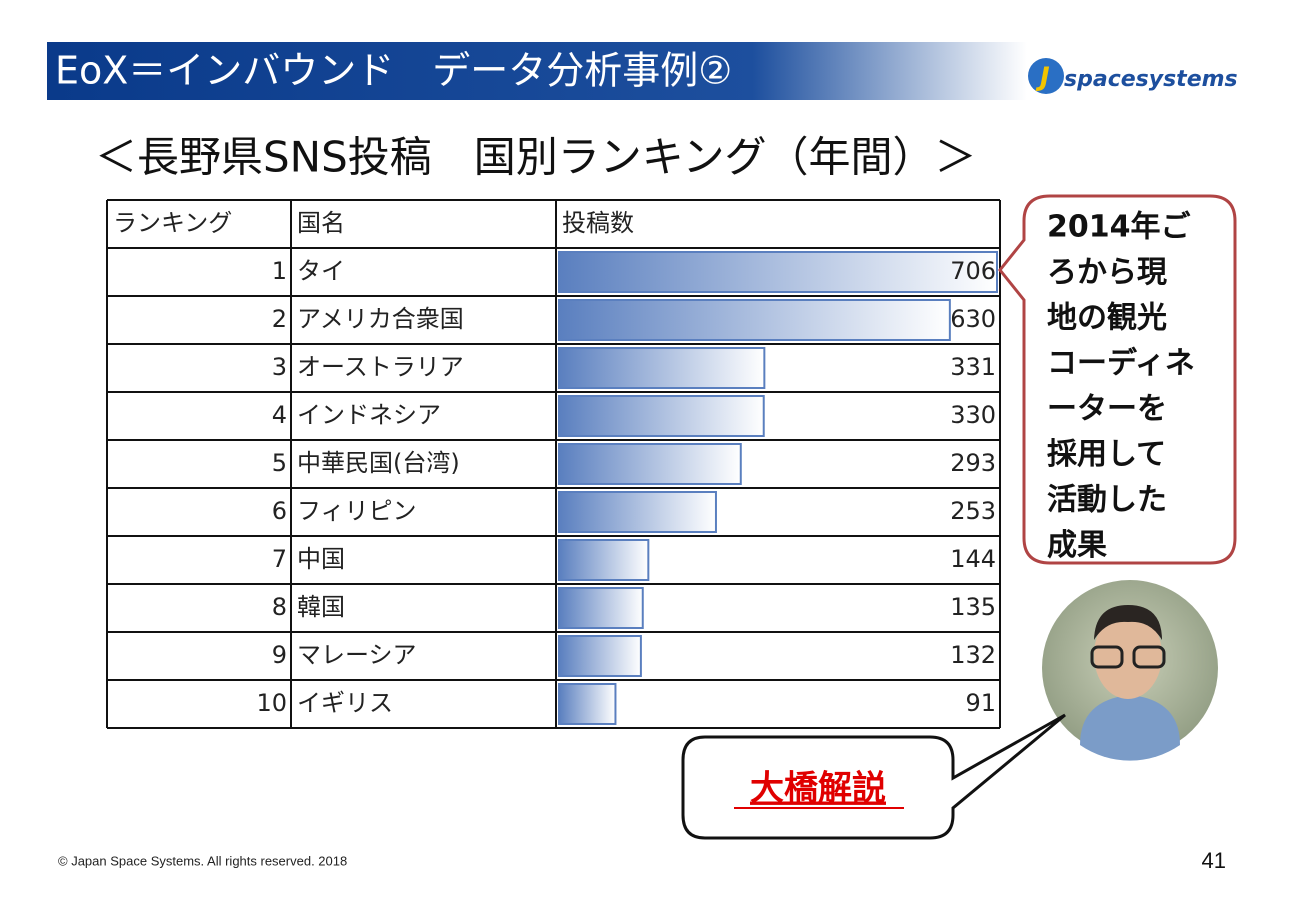  What do you see at coordinates (321, 607) in the screenshot?
I see `country: 韓国` at bounding box center [321, 607].